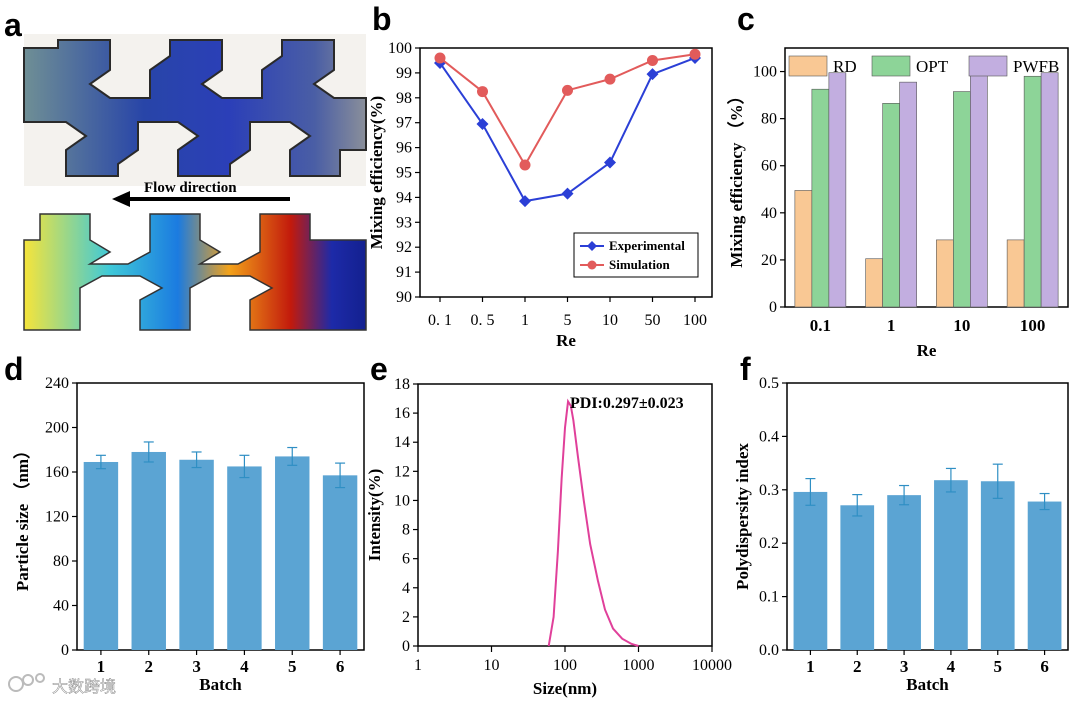 This screenshot has width=1080, height=703. I want to click on y-tick-label: 80, so click(769, 119).